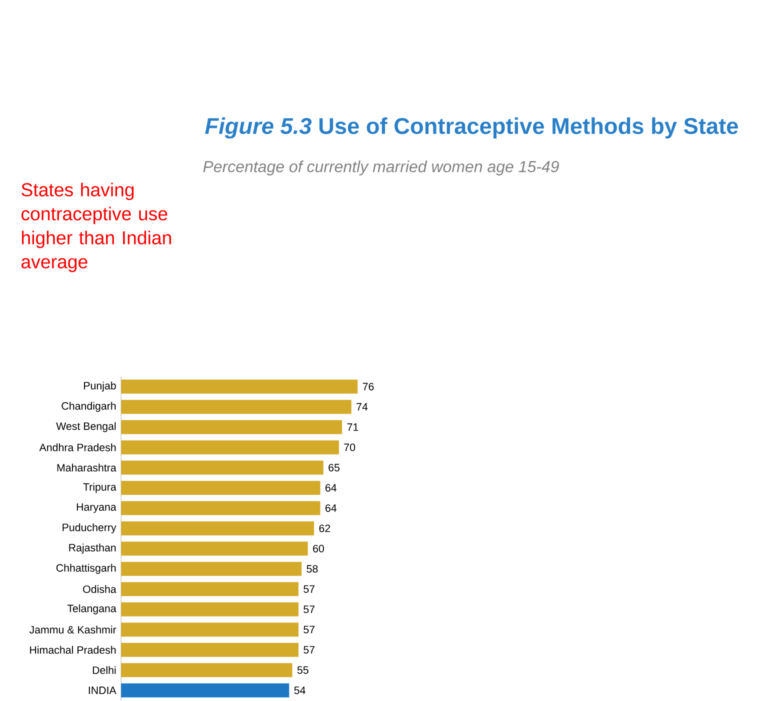 The height and width of the screenshot is (701, 768). What do you see at coordinates (362, 407) in the screenshot?
I see `data-label: 74` at bounding box center [362, 407].